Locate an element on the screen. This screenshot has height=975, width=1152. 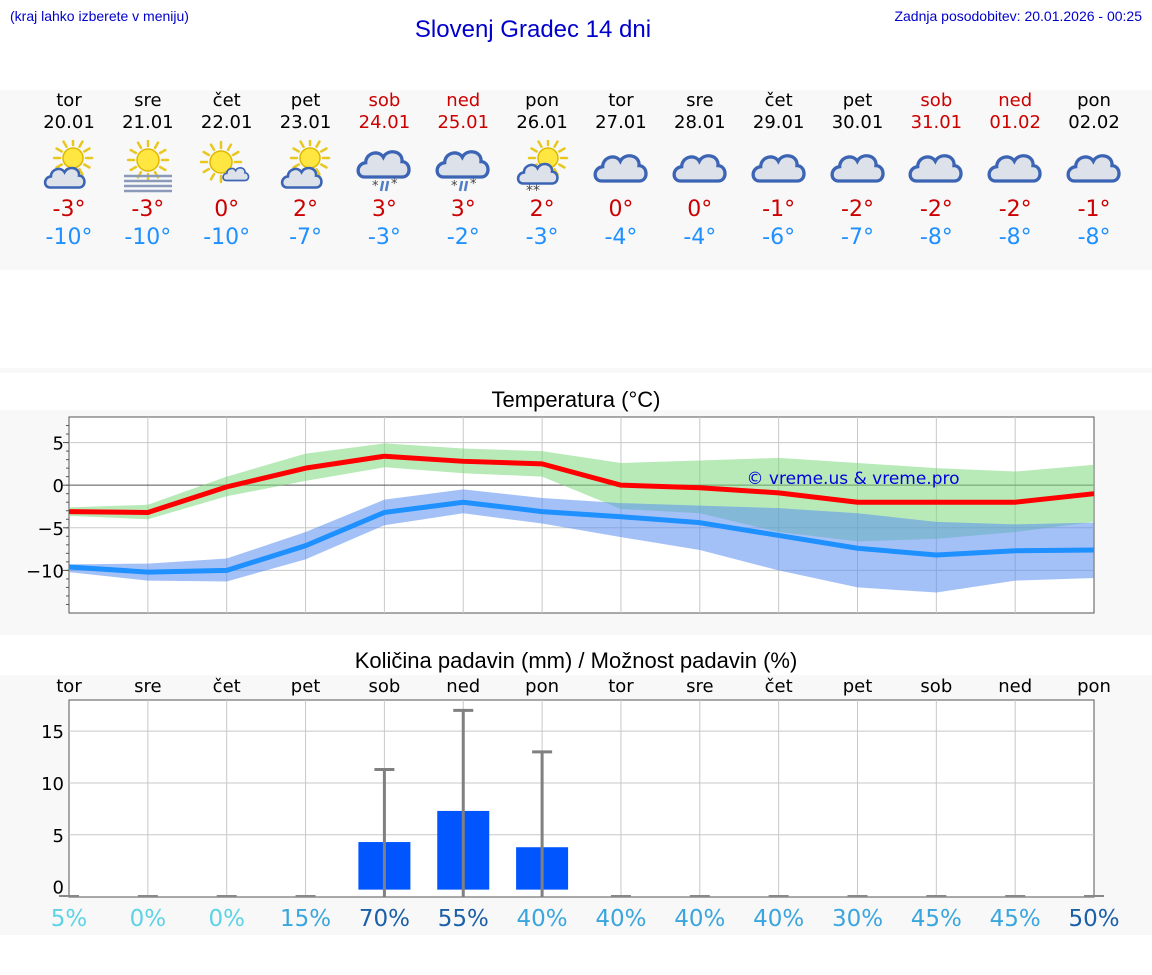
min-temperature: -7° is located at coordinates (857, 237).